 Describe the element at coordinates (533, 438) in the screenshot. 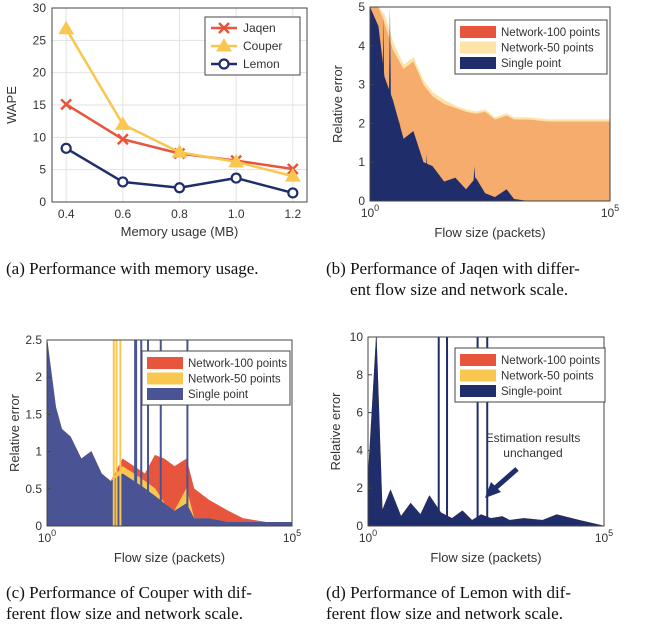

I see `annotation-line1: Estimation results` at that location.